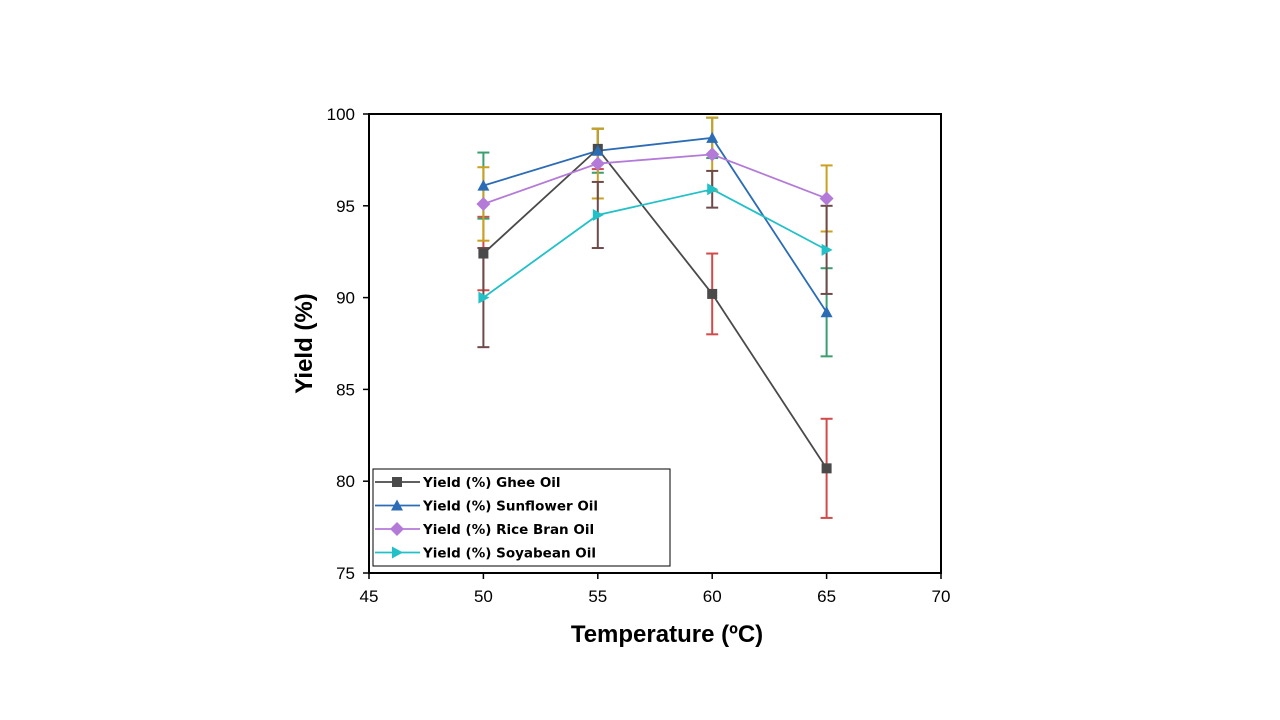 The image size is (1280, 720). I want to click on series-line-sunflower-oil, so click(655, 224).